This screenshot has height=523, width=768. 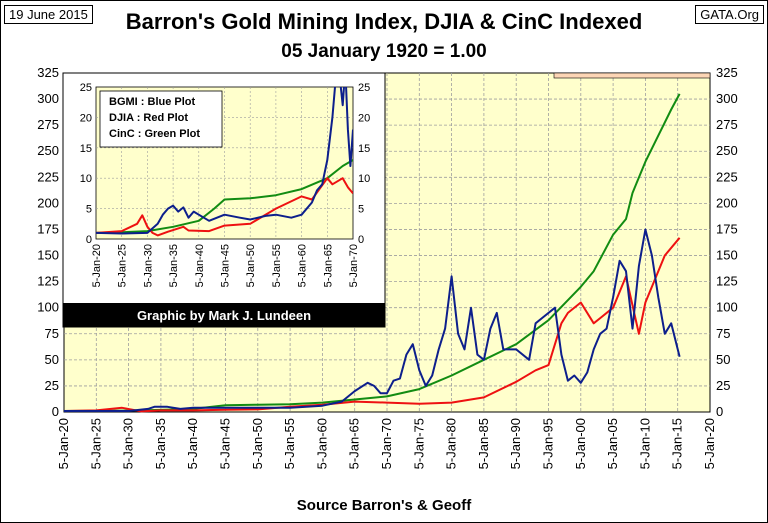 I want to click on inset-y-tick-right: 25, so click(x=364, y=88).